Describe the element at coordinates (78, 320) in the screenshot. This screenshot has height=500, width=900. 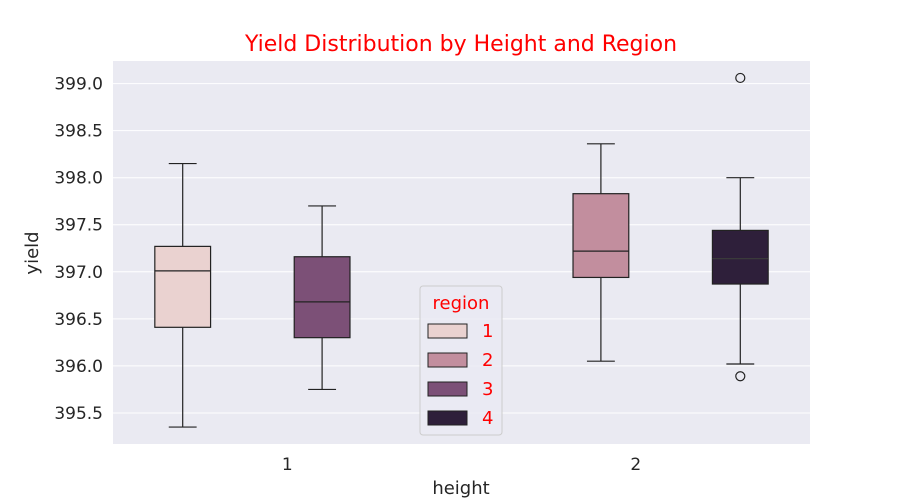
I see `y-tick-label: 396.5` at that location.